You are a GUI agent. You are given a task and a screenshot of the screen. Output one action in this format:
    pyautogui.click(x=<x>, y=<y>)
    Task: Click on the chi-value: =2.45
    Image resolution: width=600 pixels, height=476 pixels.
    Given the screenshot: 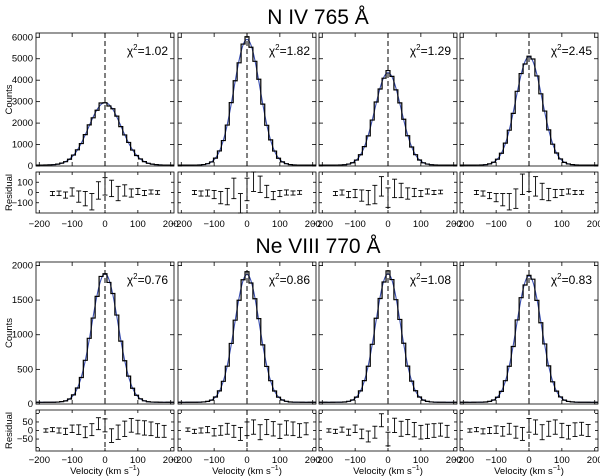 What is the action you would take?
    pyautogui.click(x=577, y=51)
    